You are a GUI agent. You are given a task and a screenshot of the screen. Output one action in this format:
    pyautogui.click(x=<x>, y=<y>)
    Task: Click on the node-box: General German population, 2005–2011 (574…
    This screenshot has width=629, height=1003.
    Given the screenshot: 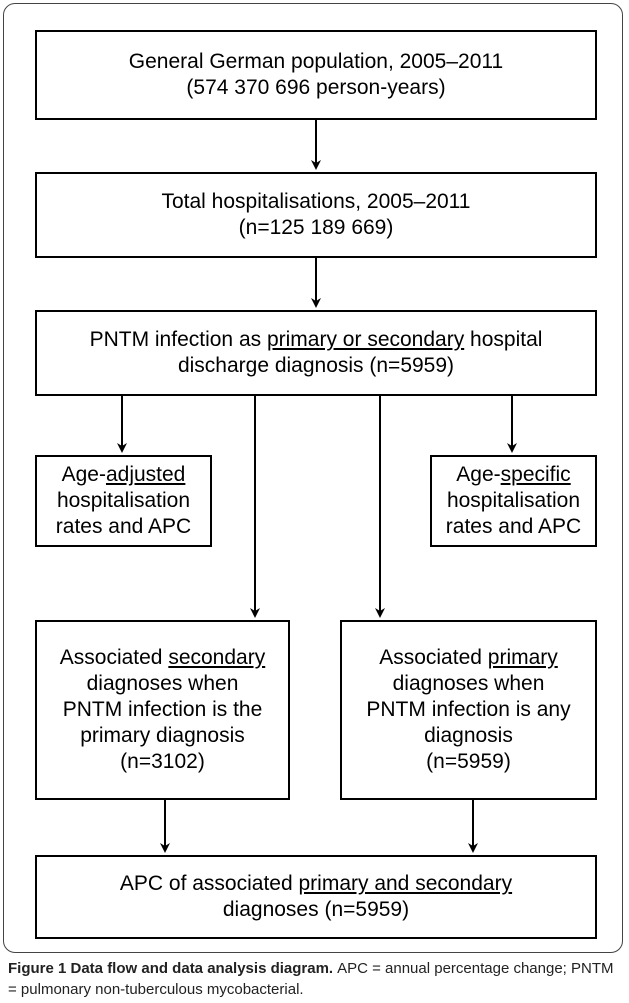 What is the action you would take?
    pyautogui.click(x=316, y=75)
    